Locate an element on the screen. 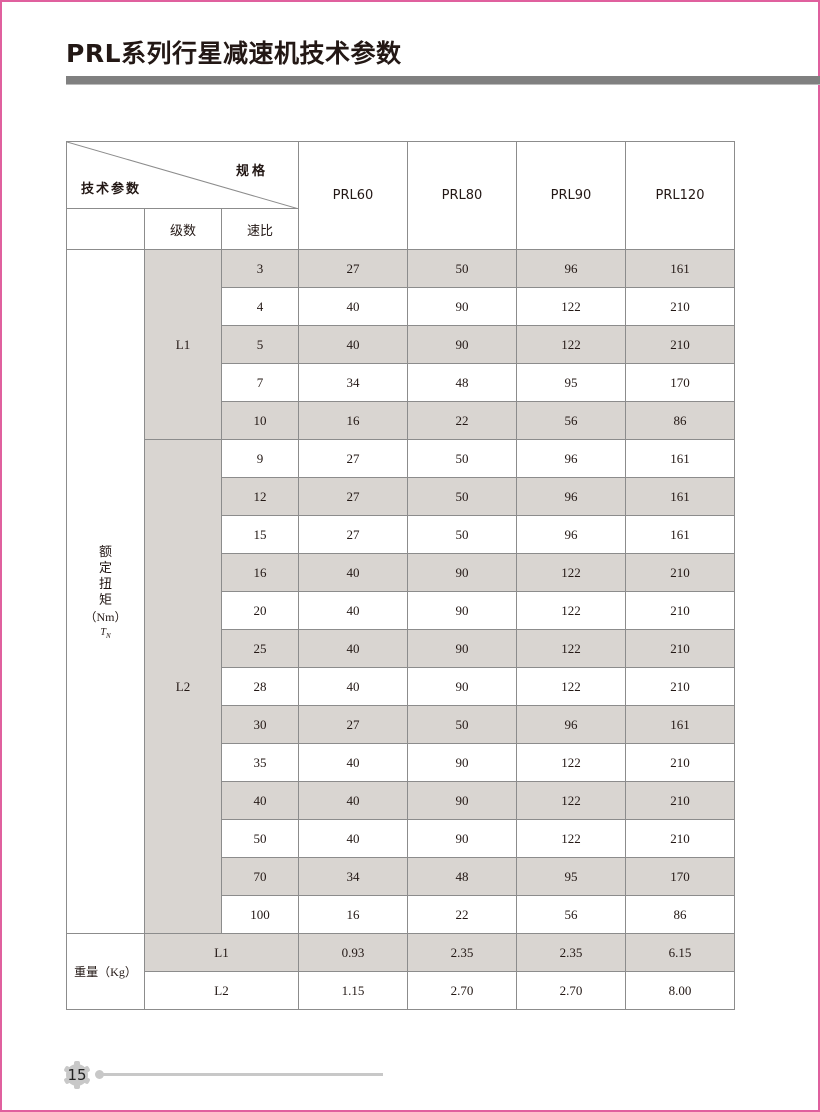  empty-header-cell is located at coordinates (105, 229).